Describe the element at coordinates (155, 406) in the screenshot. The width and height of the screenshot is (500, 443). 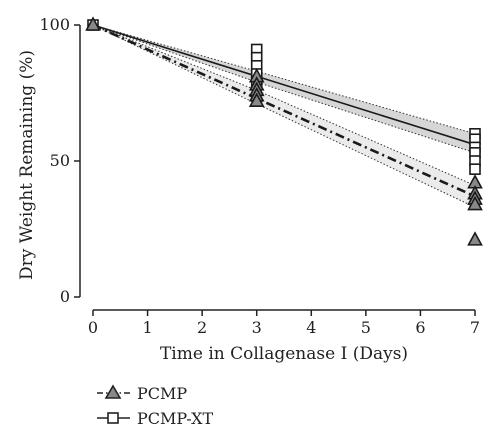
I see `legend: PCMP PCMP-XT` at that location.